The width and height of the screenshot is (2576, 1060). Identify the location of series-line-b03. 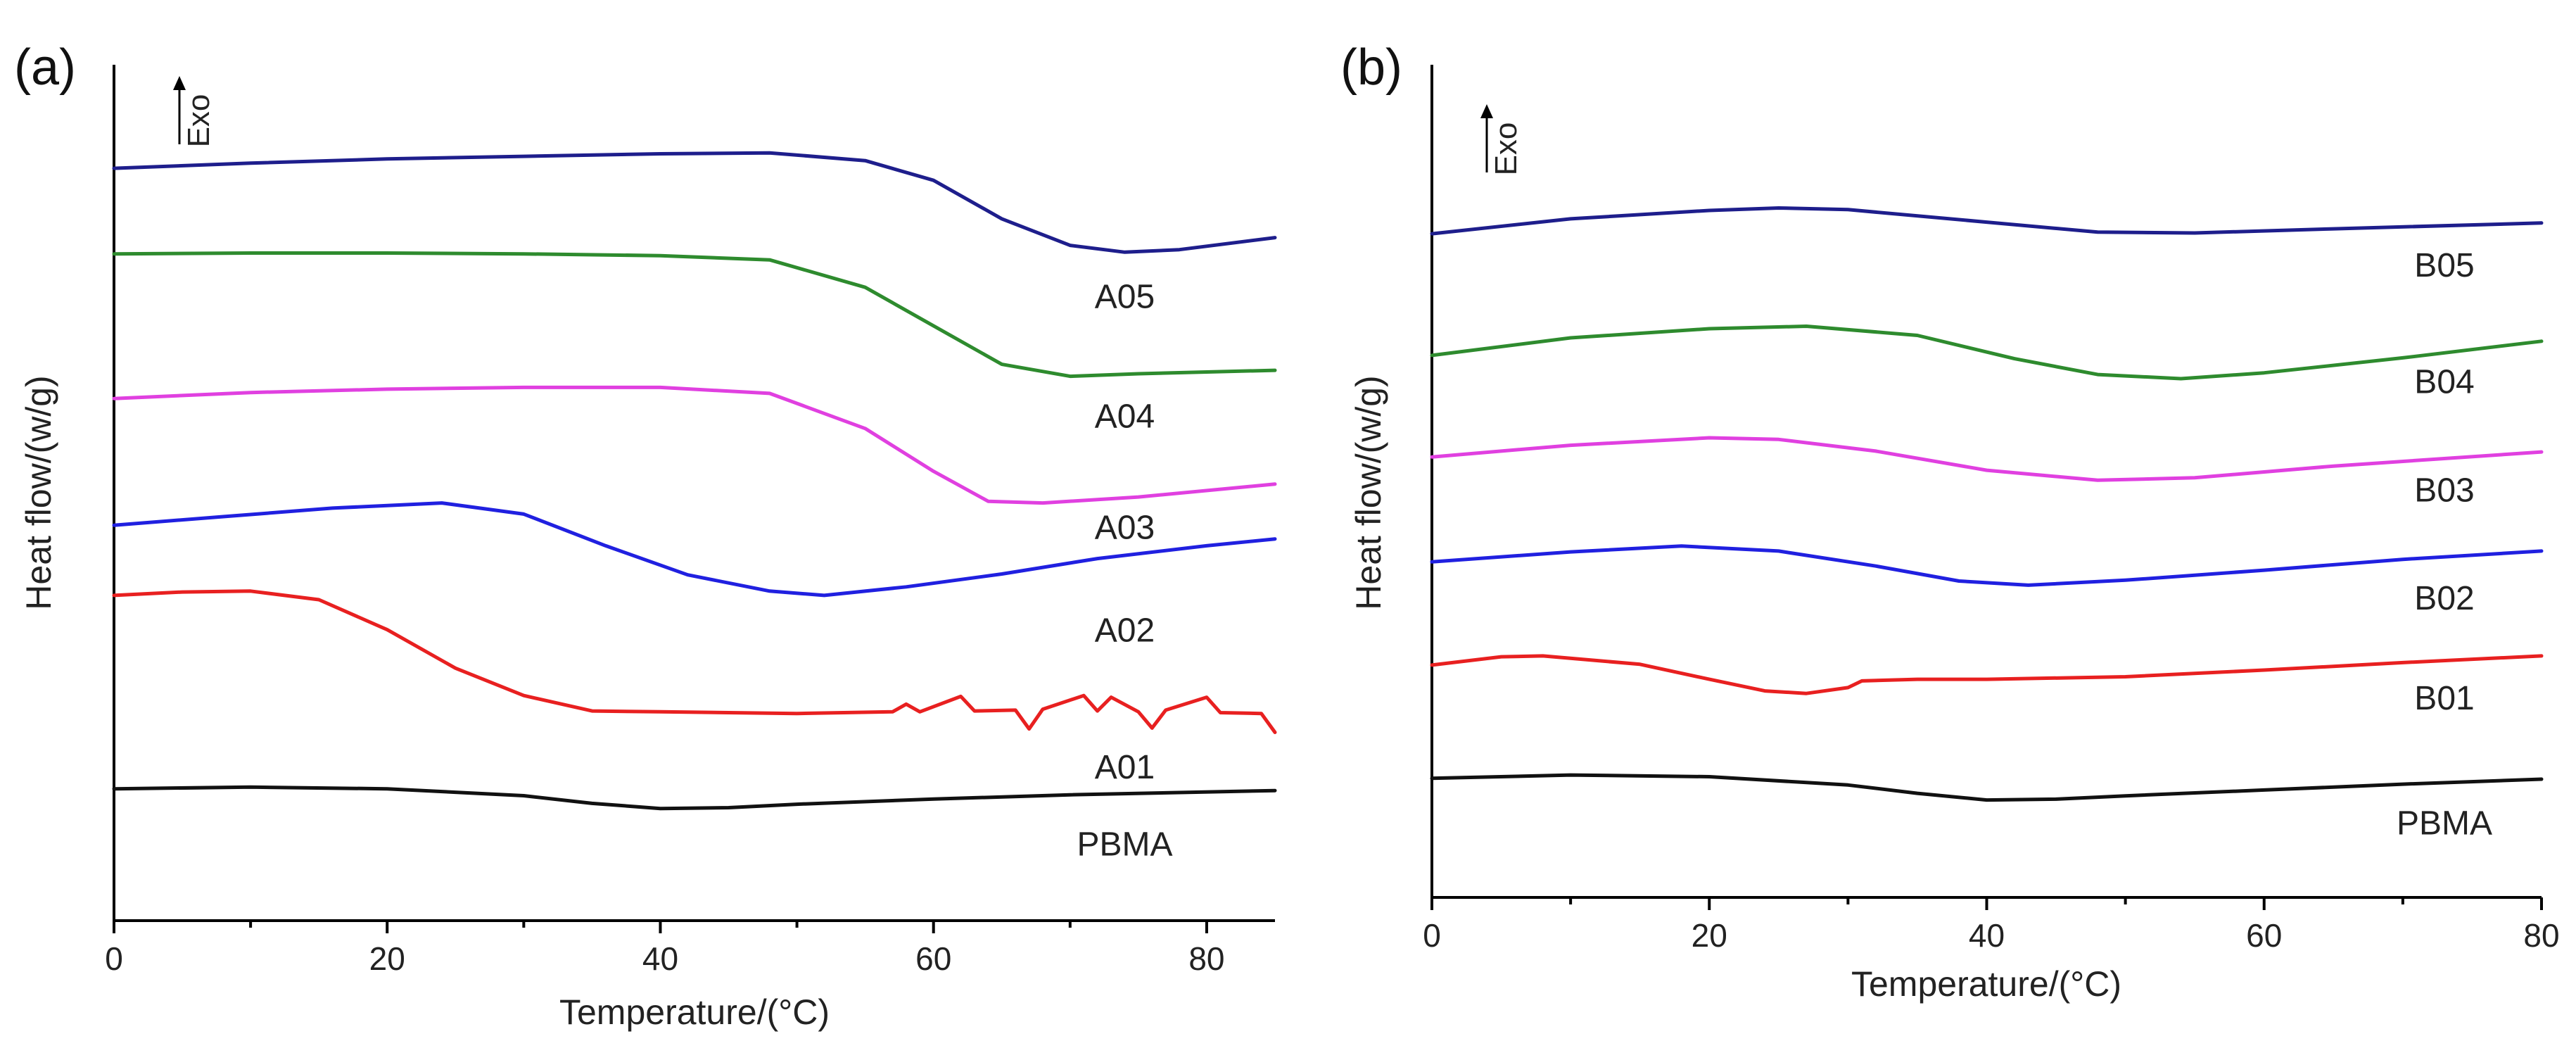
(1987, 459).